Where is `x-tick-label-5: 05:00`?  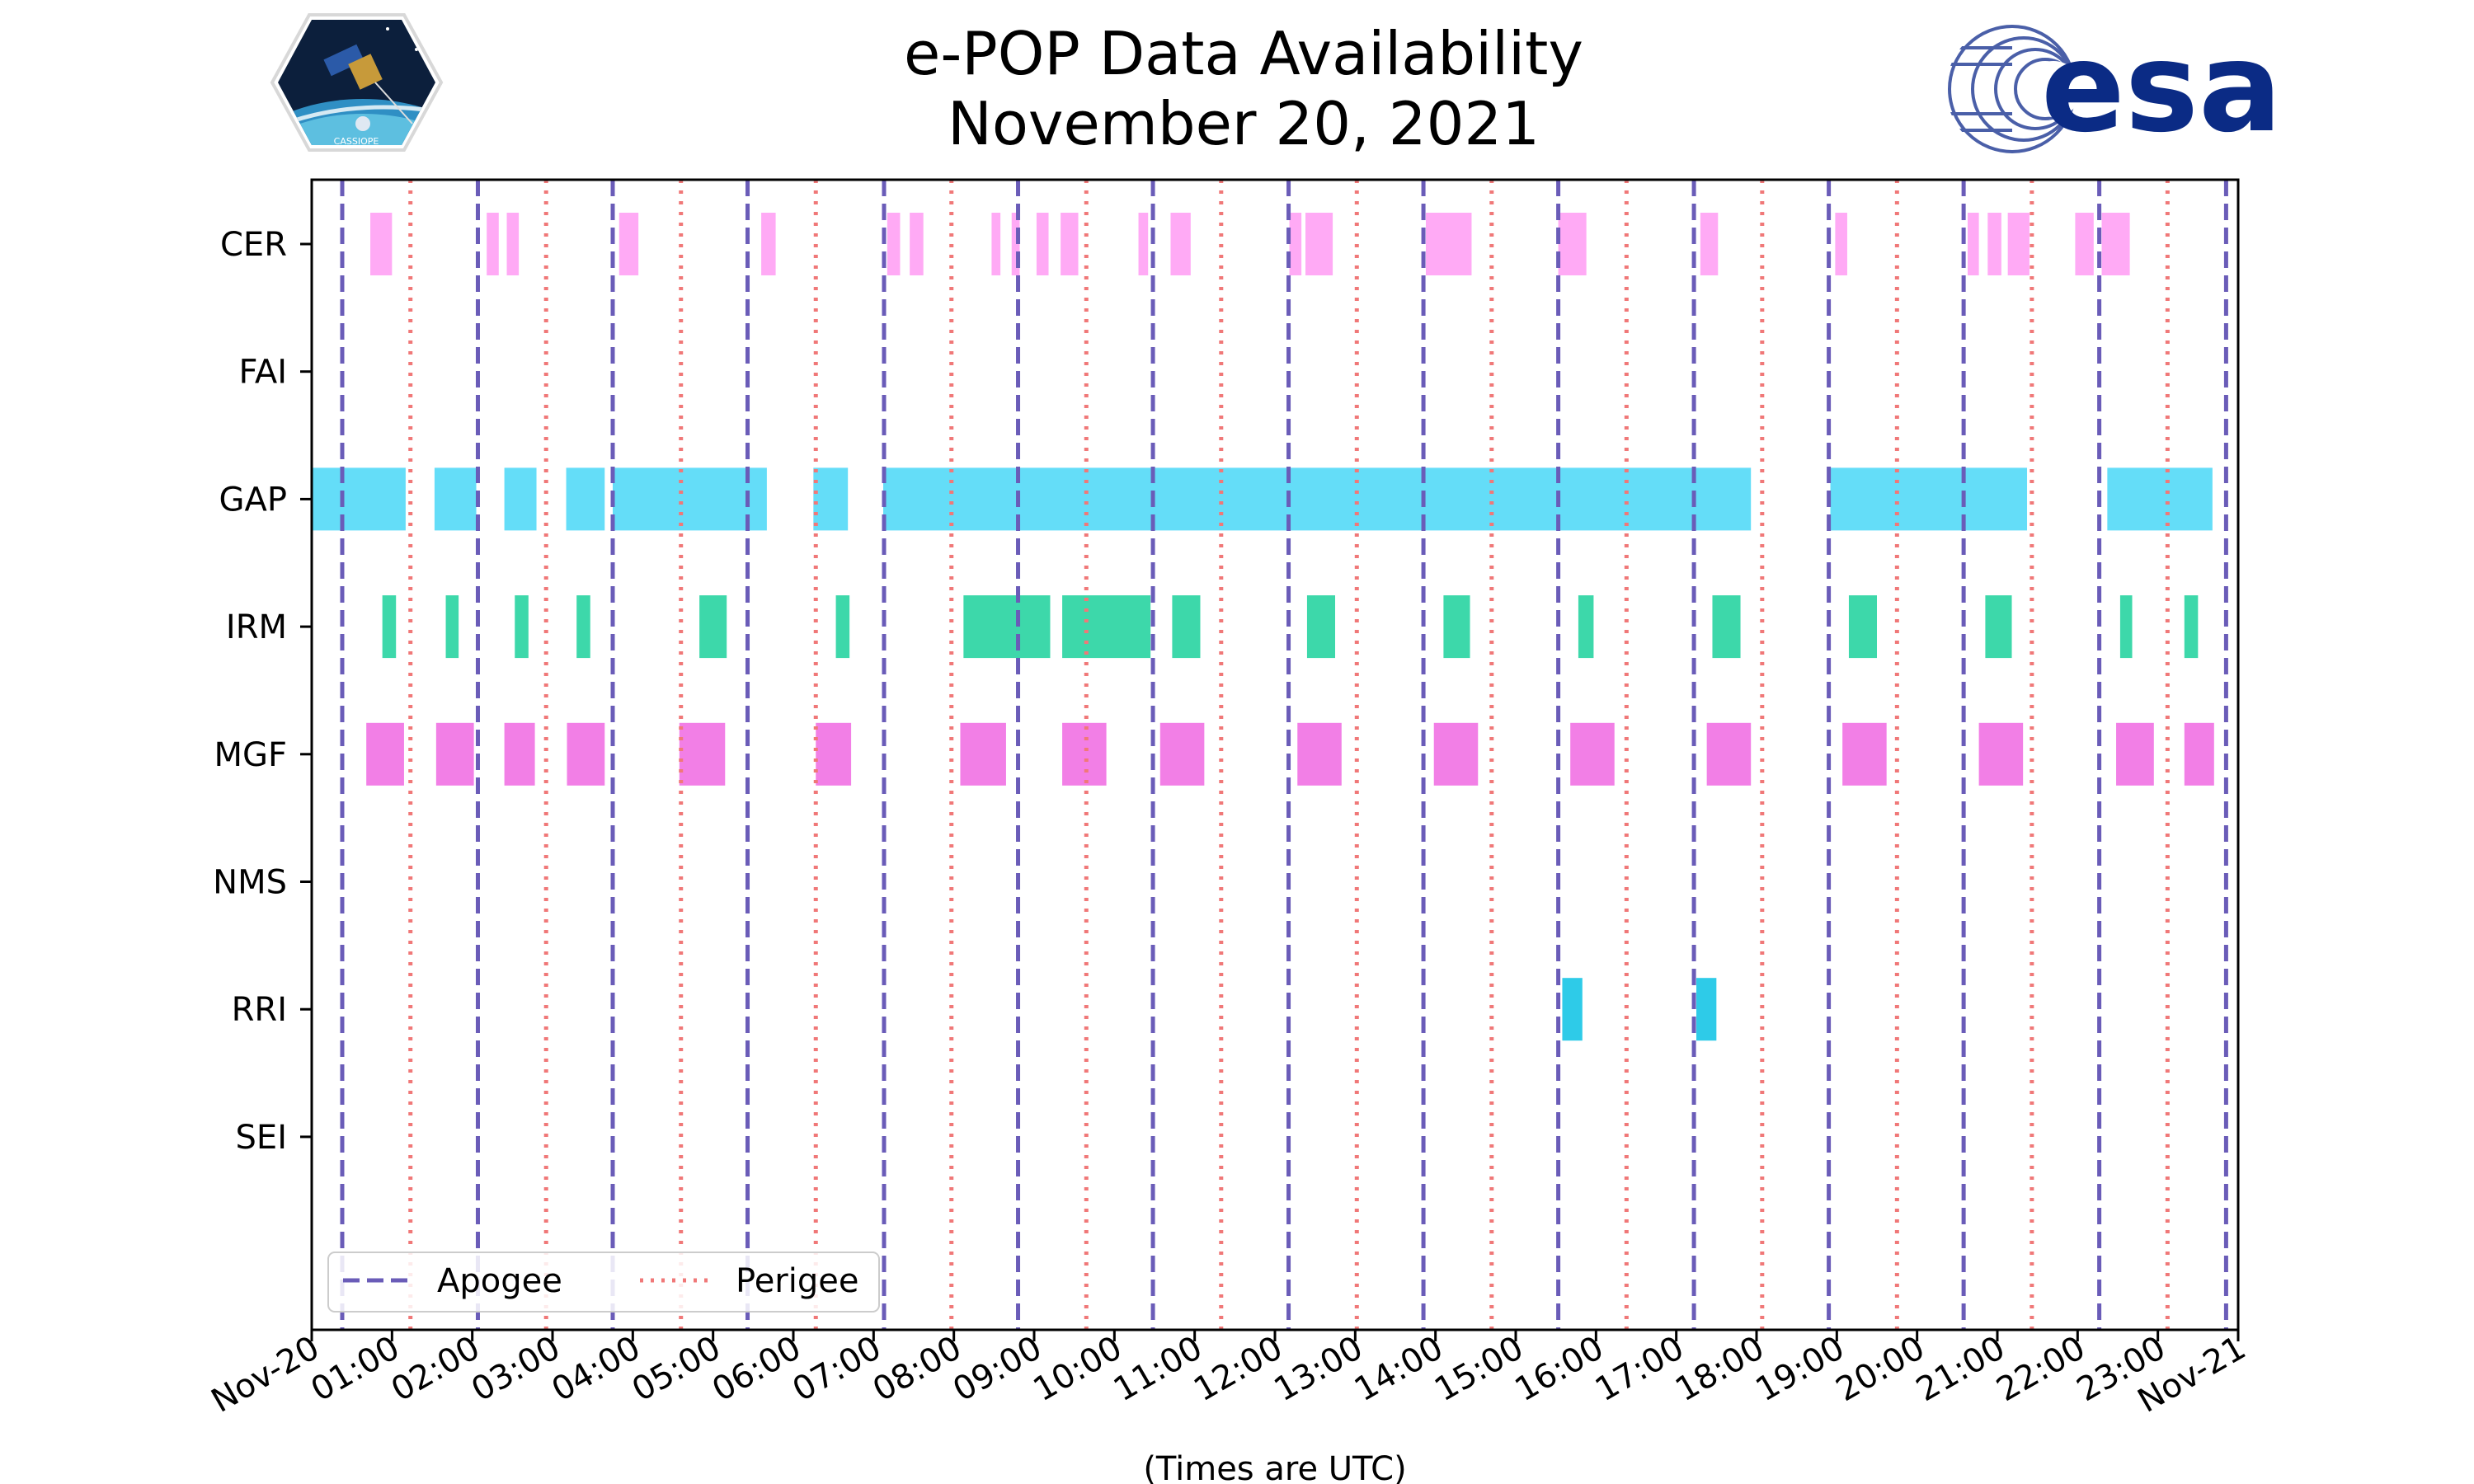 x-tick-label-5: 05:00 is located at coordinates (676, 1369).